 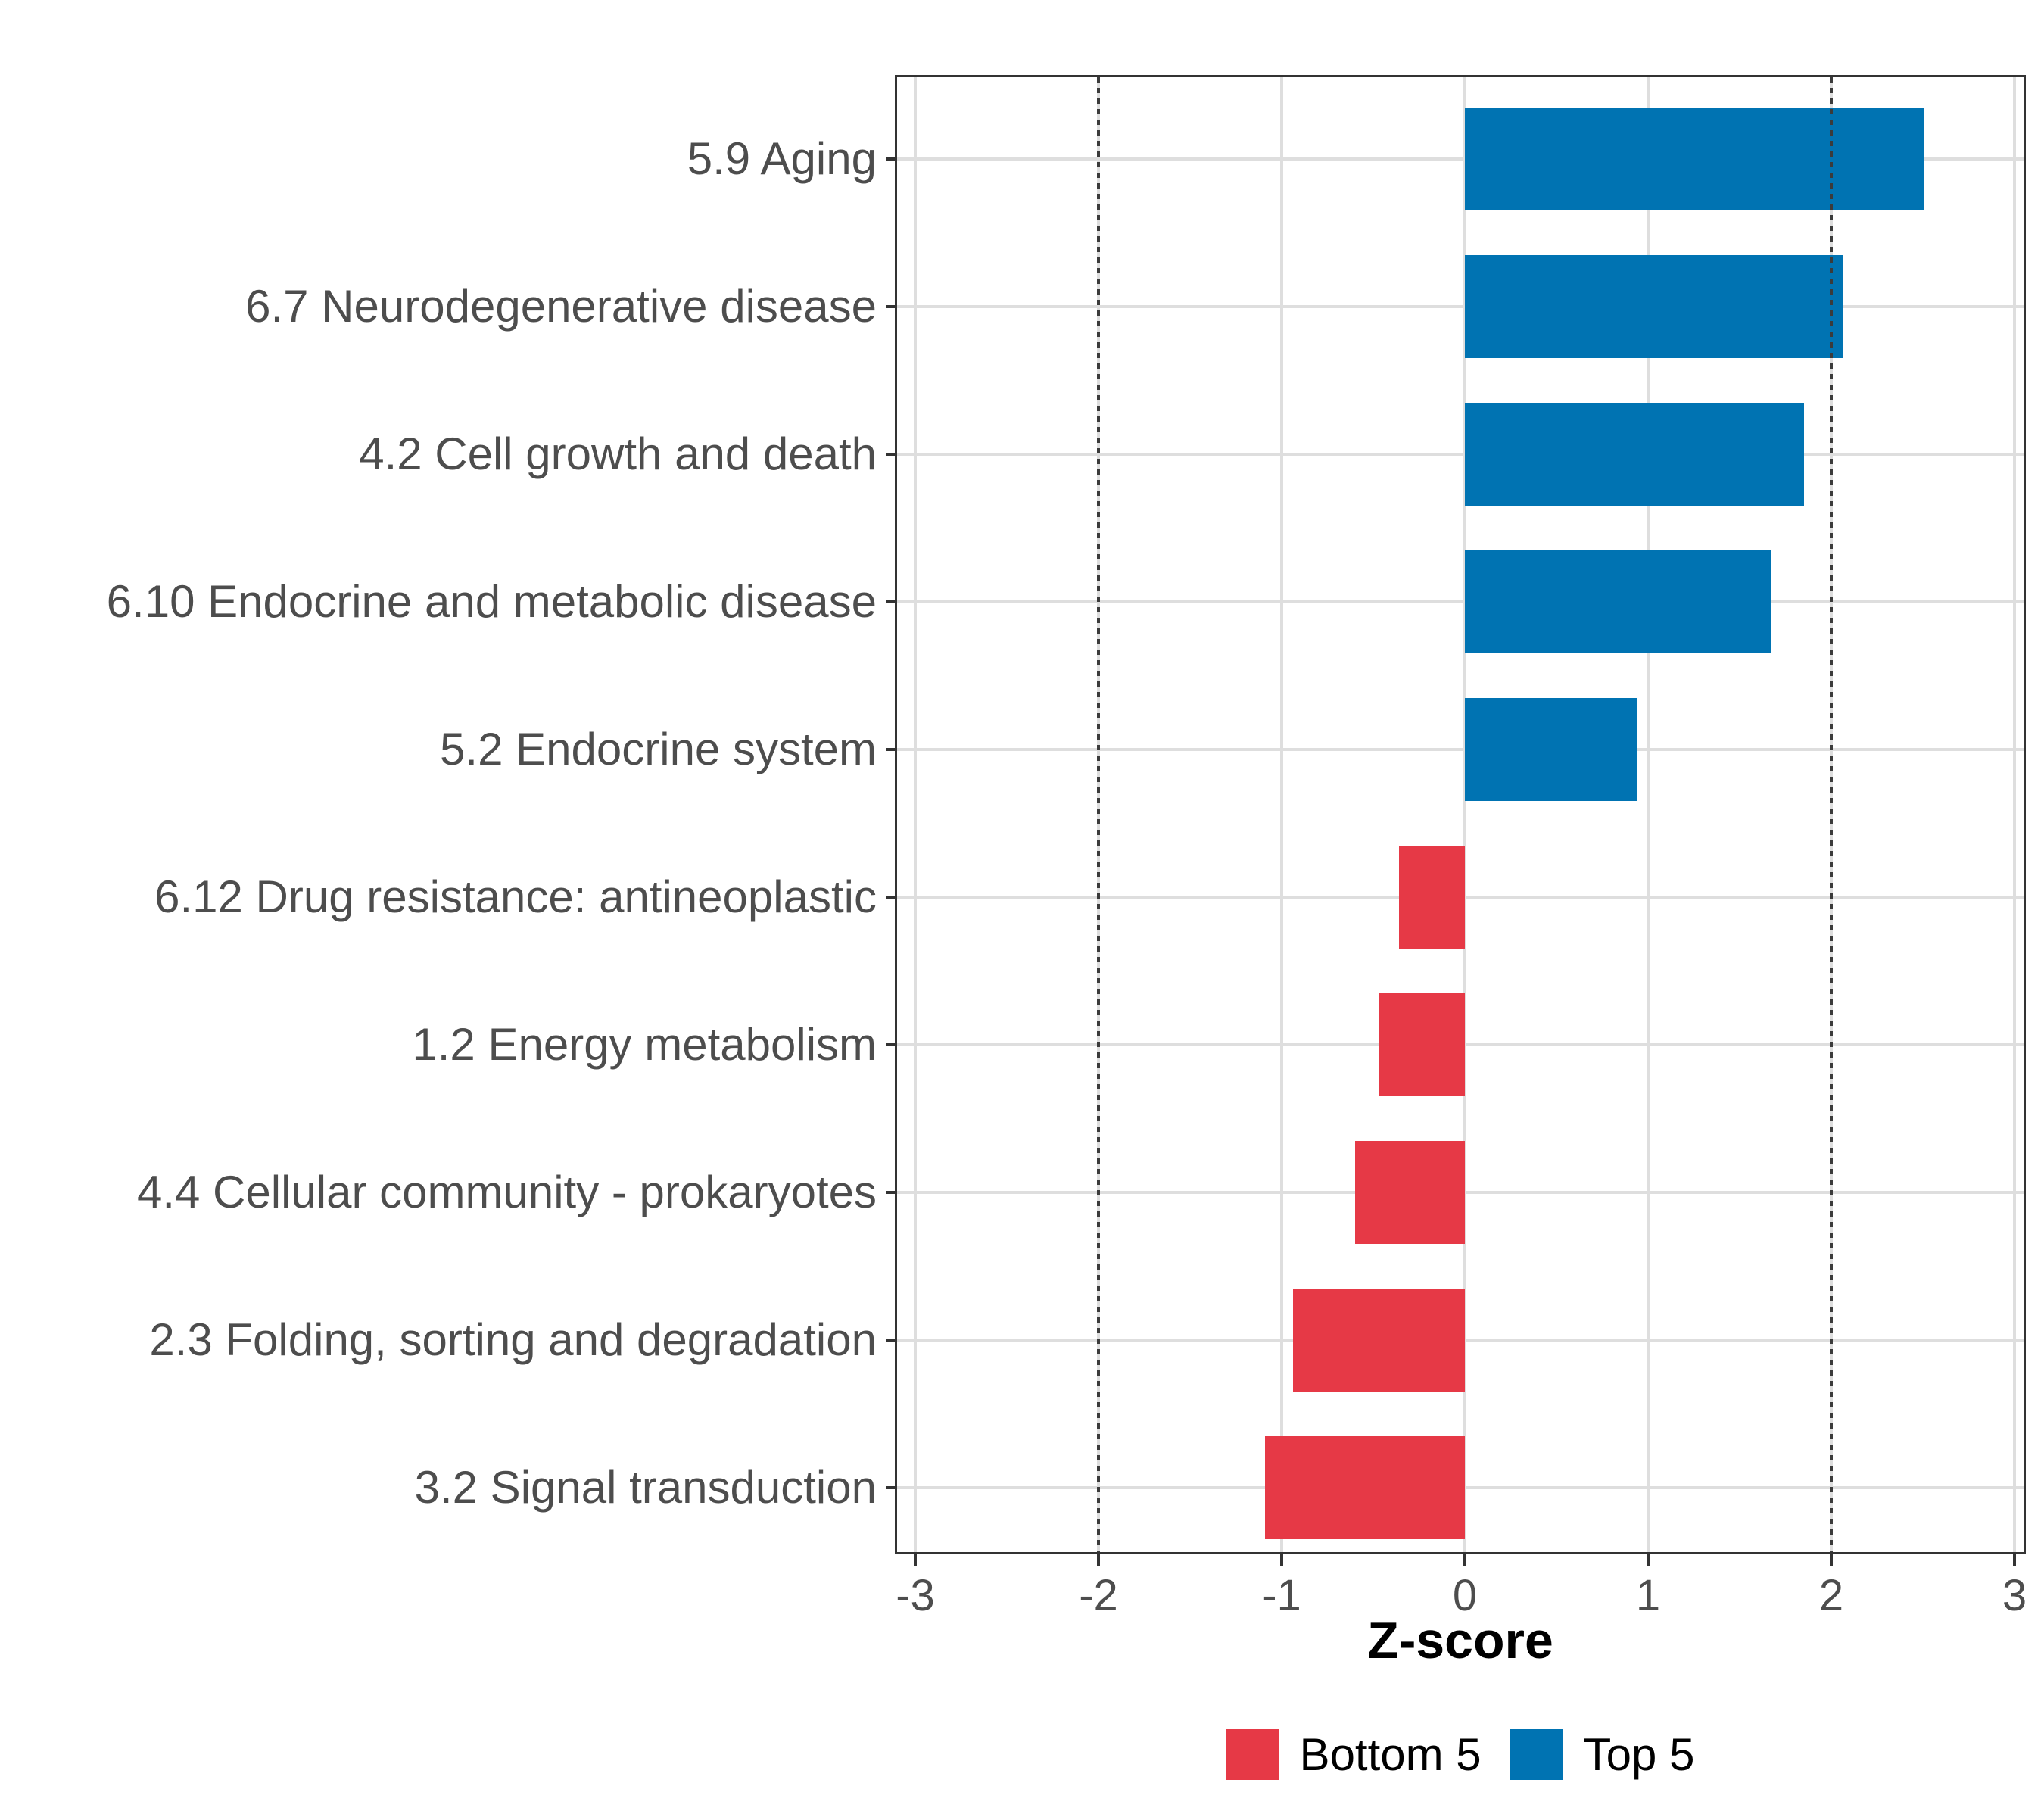 What do you see at coordinates (506, 1192) in the screenshot?
I see `y-axis-label: 4.4 Cellular community - prokaryotes` at bounding box center [506, 1192].